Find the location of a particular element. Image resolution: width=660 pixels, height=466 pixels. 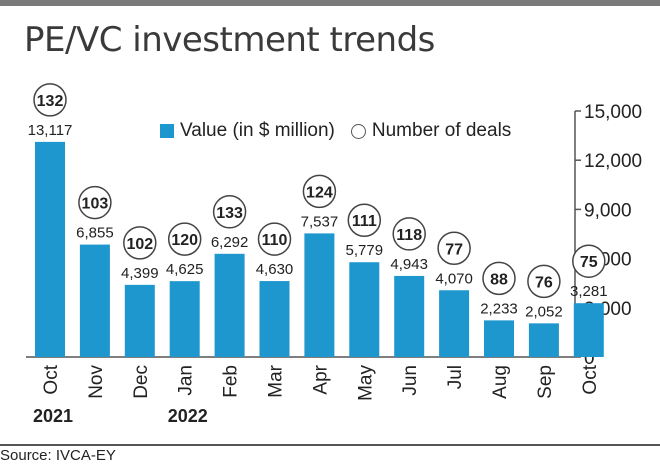

x-tick-label: Apr is located at coordinates (320, 379).